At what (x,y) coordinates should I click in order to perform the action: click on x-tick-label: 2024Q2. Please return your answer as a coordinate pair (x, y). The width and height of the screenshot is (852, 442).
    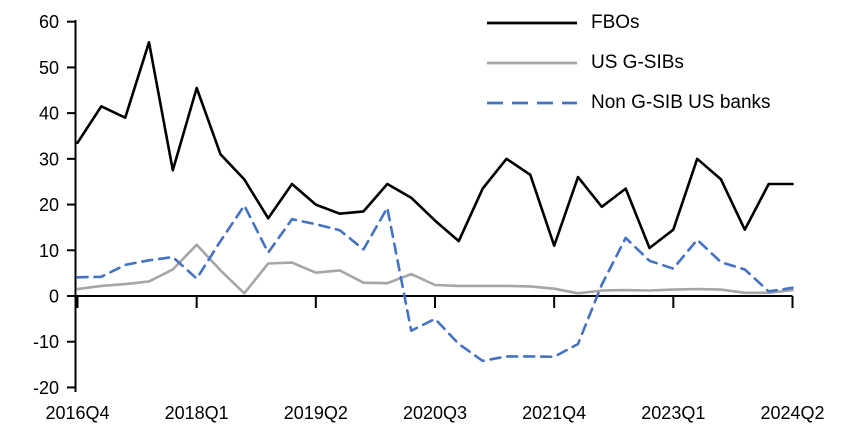
    Looking at the image, I should click on (792, 413).